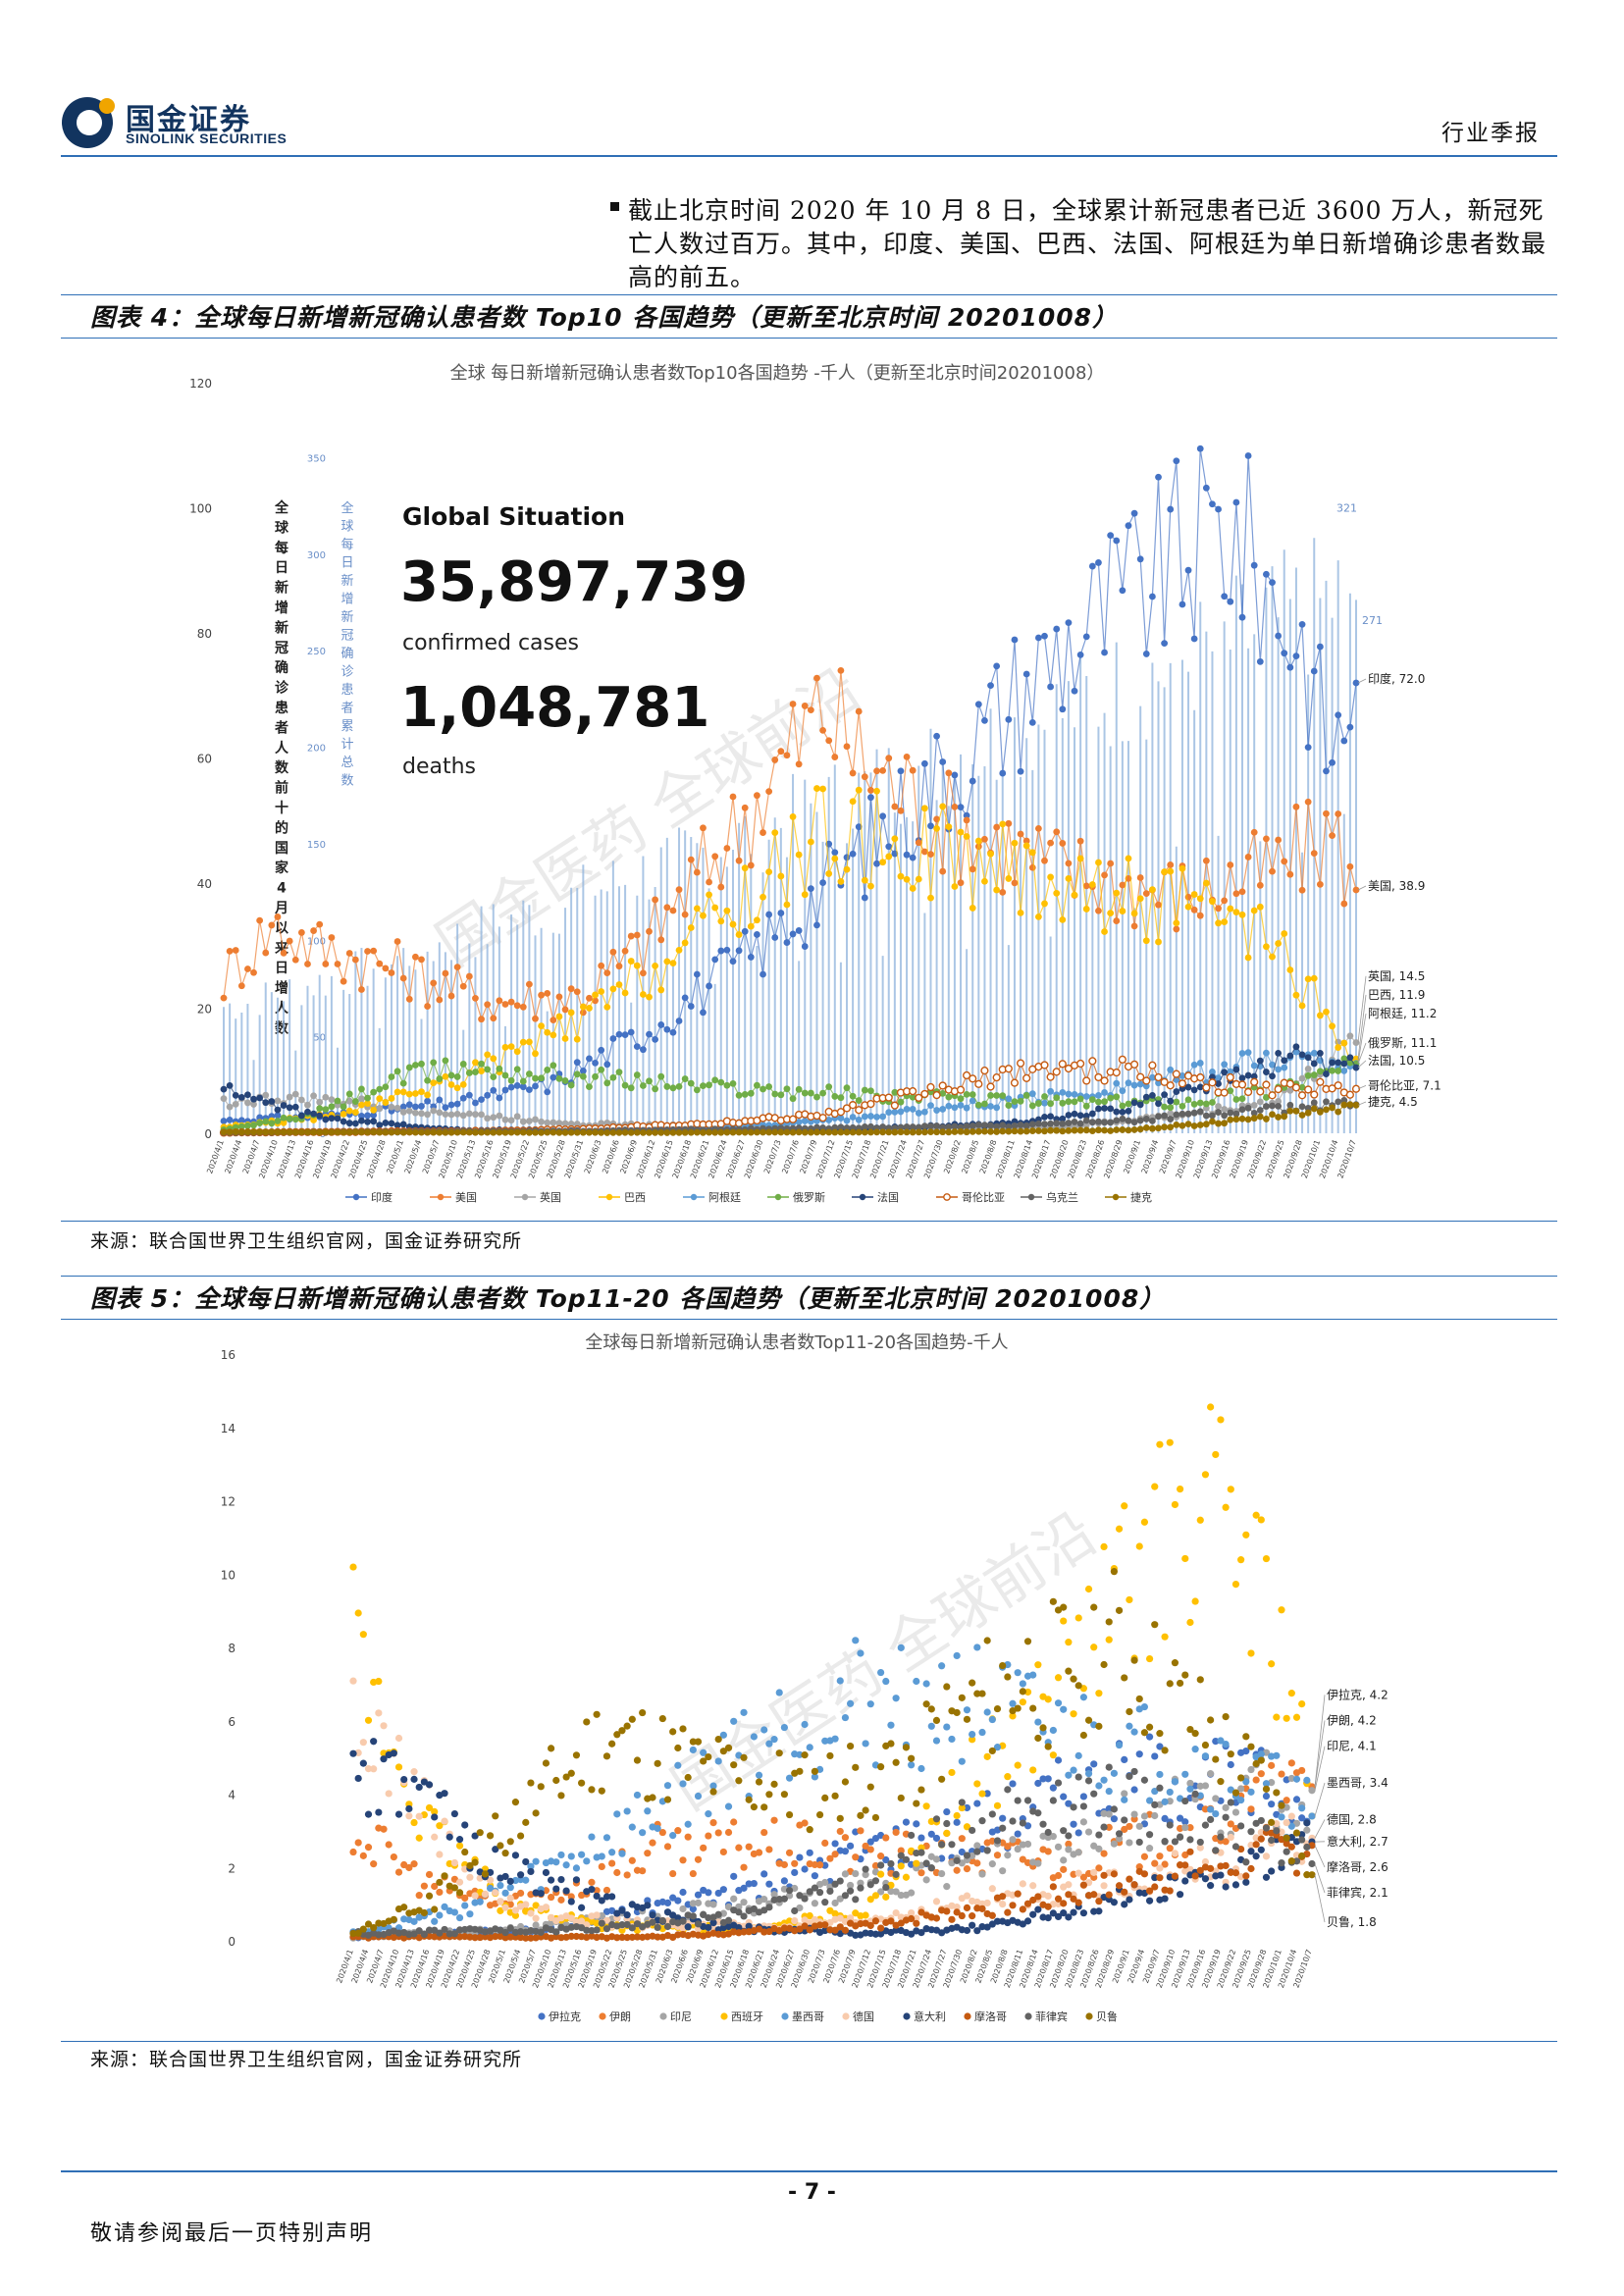  Describe the element at coordinates (747, 2016) in the screenshot. I see `chart2-legend-label: 西班牙` at that location.